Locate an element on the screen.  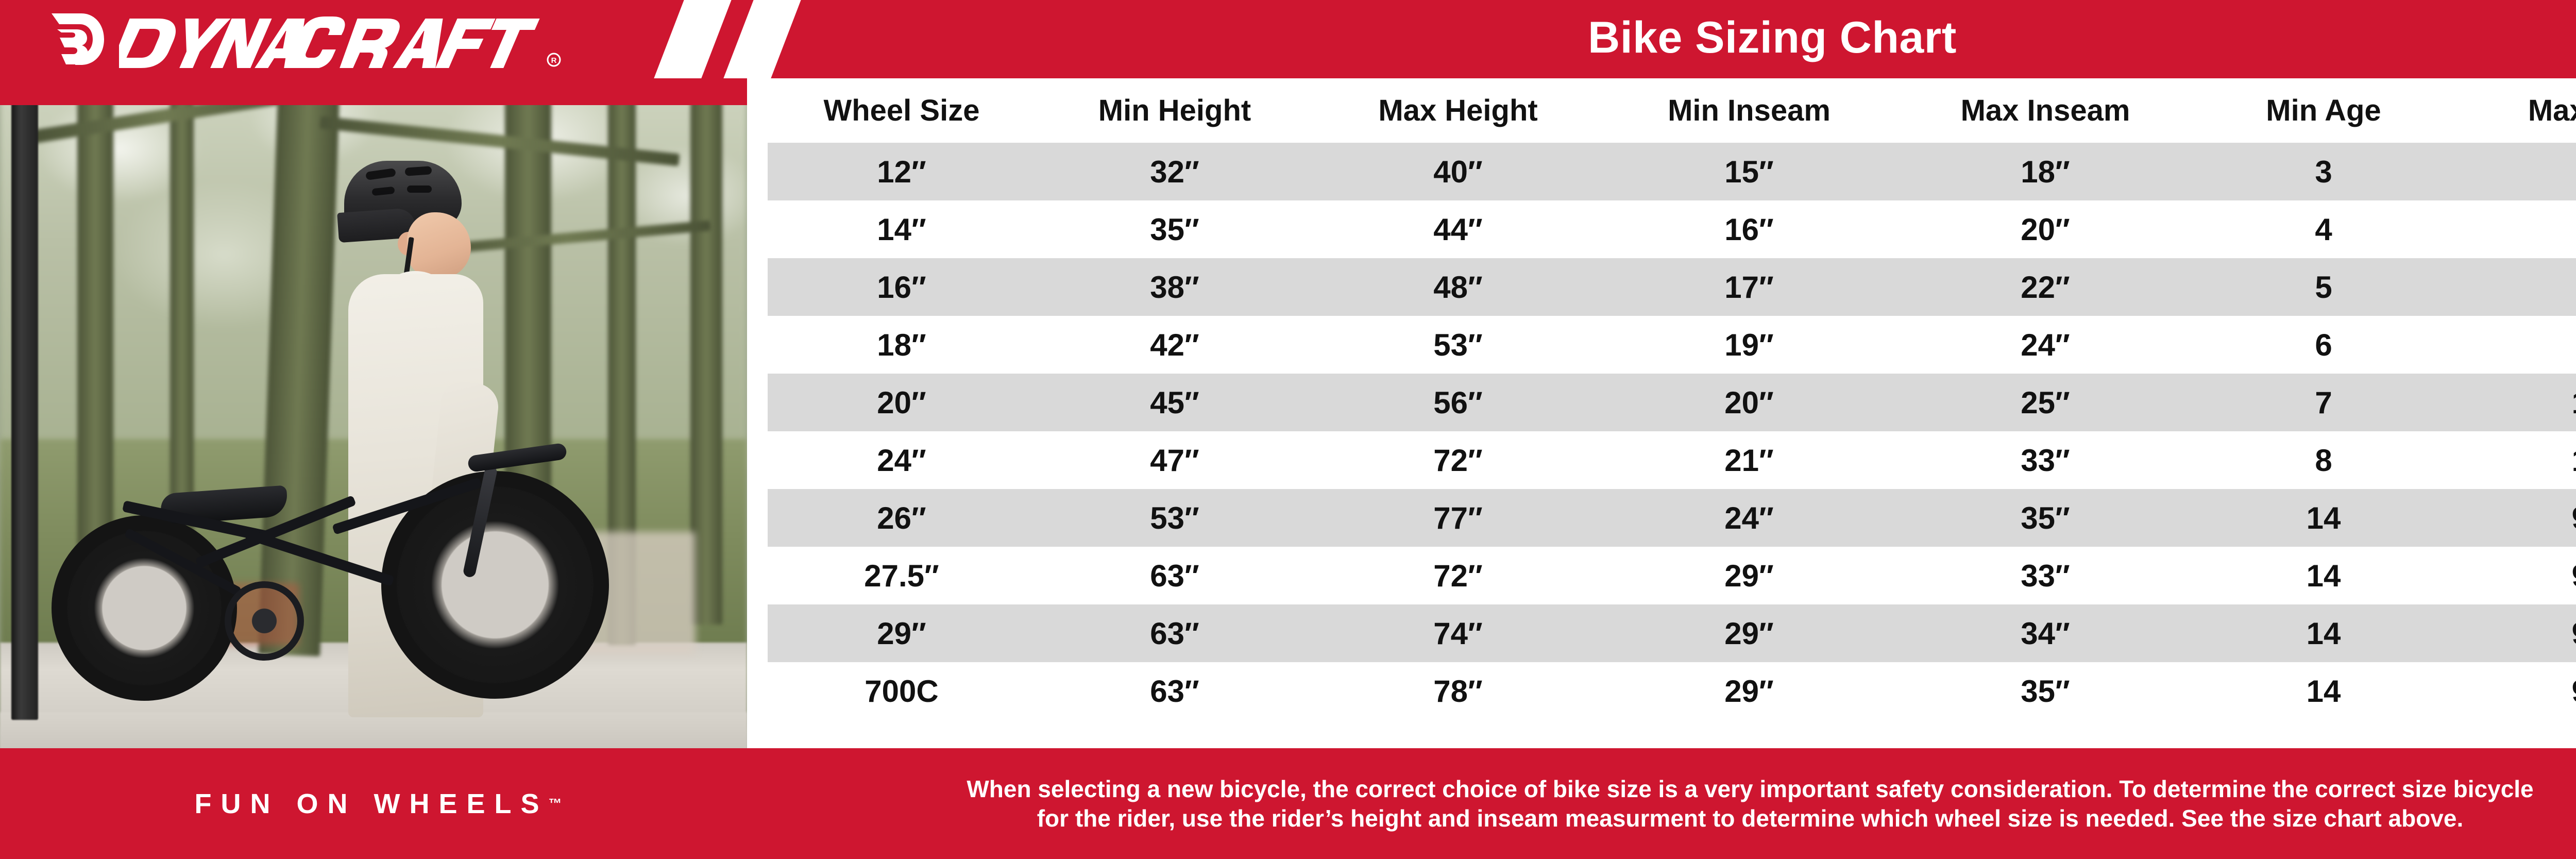
cell-wheel-size: 14″ is located at coordinates (902, 229).